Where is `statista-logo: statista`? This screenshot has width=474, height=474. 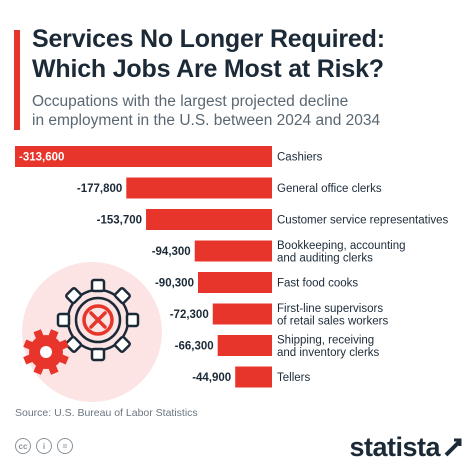
statista-logo: statista is located at coordinates (394, 447).